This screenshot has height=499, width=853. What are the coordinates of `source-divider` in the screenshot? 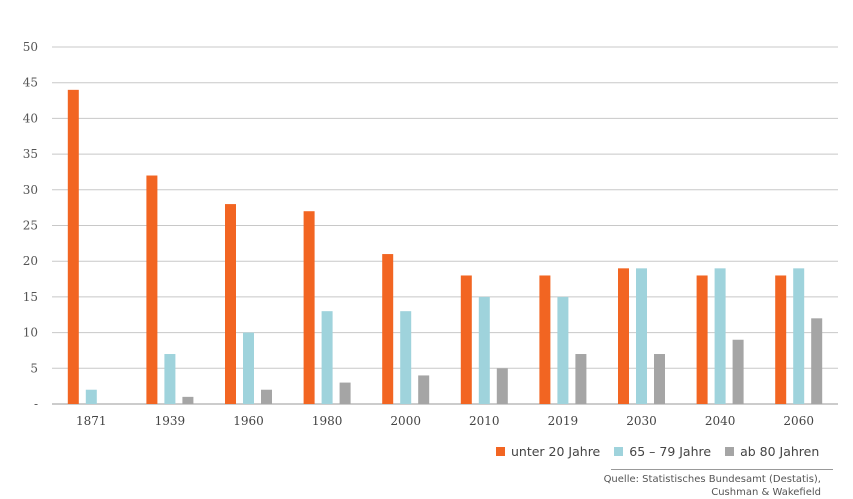 It's located at (722, 469).